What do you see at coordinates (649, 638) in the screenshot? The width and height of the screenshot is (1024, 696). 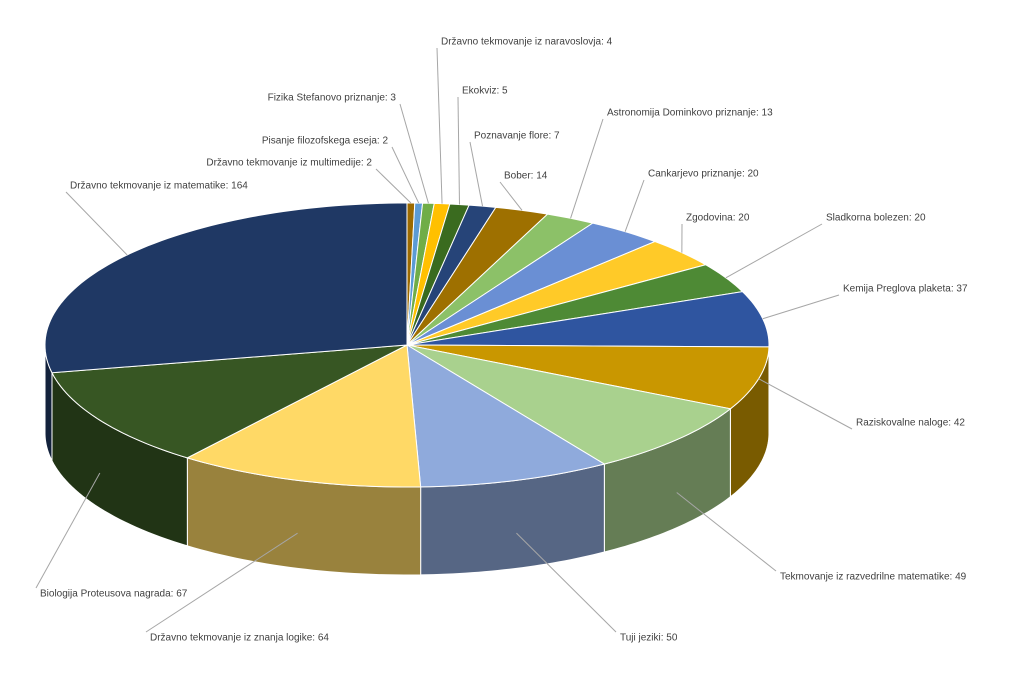 I see `data-label: Tuji jeziki: 50` at bounding box center [649, 638].